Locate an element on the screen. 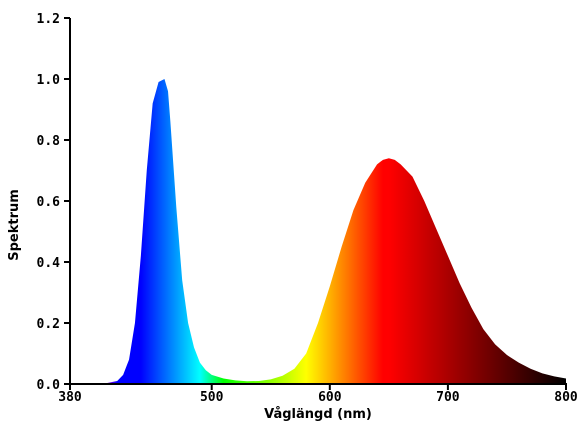 This screenshot has height=425, width=585. y-tick-label: 0.8 is located at coordinates (49, 141).